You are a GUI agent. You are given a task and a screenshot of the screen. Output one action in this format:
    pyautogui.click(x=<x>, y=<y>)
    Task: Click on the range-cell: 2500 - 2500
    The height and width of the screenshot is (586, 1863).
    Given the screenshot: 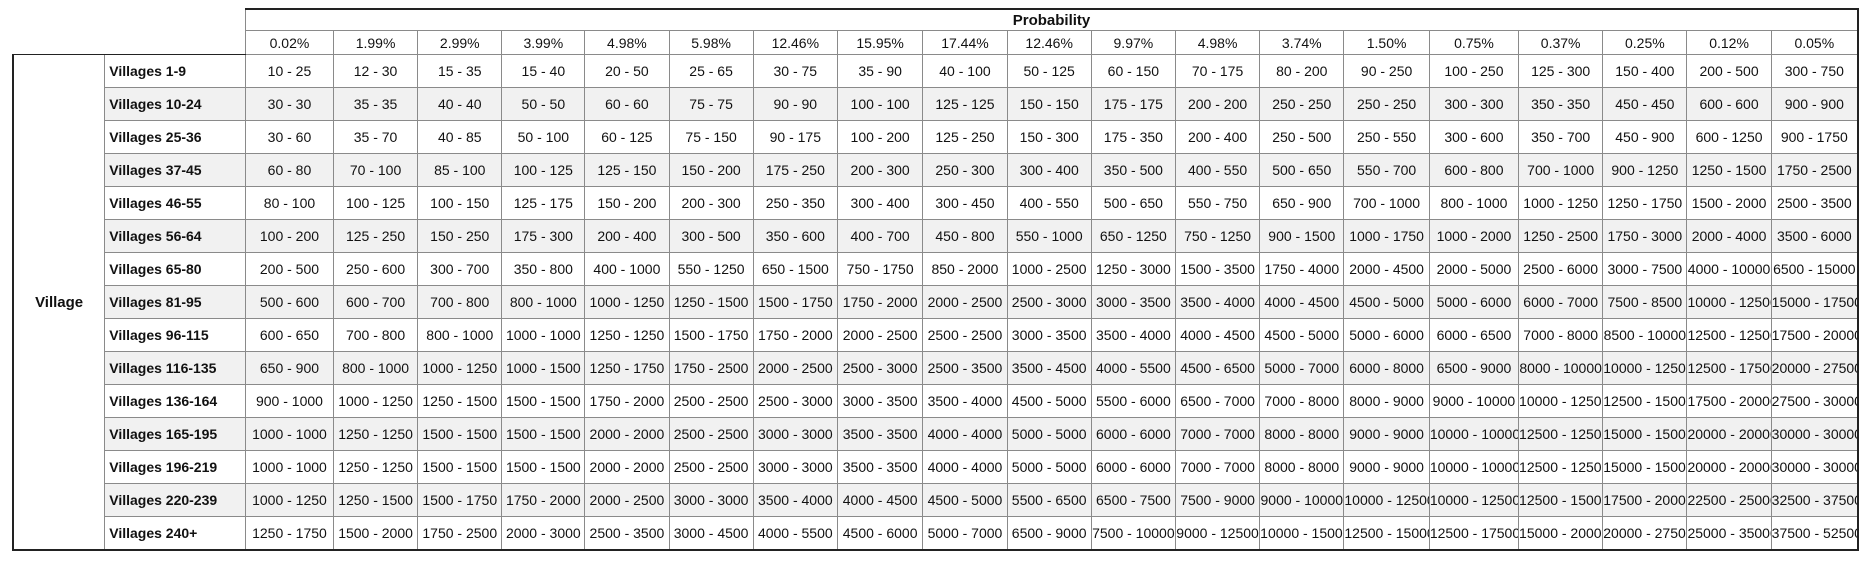 What is the action you would take?
    pyautogui.click(x=965, y=335)
    